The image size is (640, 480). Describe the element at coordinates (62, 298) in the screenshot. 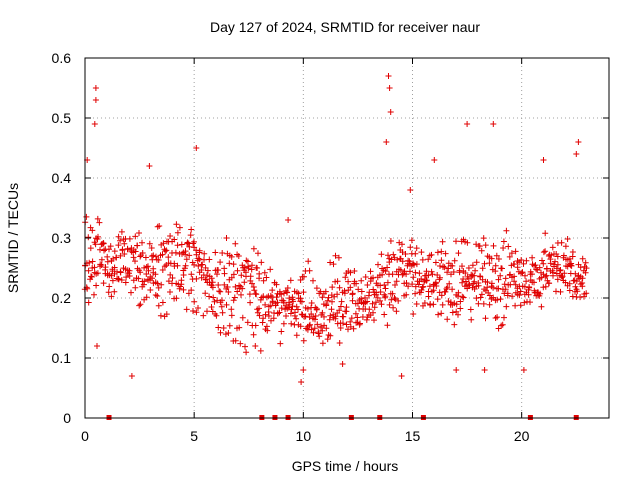

I see `y-tick-label: 0.2` at that location.